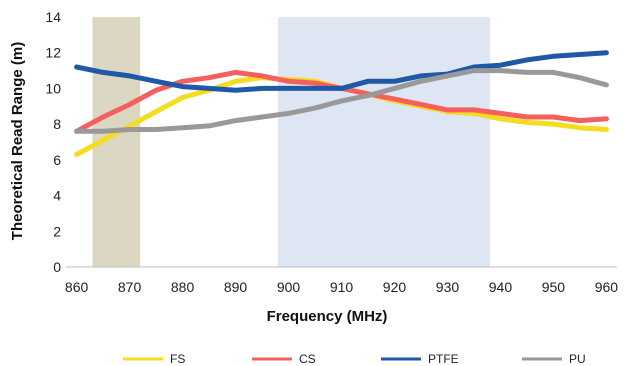  What do you see at coordinates (183, 287) in the screenshot?
I see `x-tick-label: 880` at bounding box center [183, 287].